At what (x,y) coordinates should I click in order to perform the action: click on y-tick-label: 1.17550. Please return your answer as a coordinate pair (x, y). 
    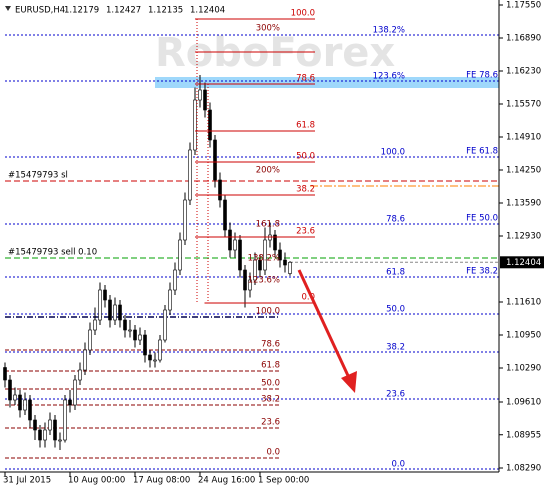
    Looking at the image, I should click on (523, 6).